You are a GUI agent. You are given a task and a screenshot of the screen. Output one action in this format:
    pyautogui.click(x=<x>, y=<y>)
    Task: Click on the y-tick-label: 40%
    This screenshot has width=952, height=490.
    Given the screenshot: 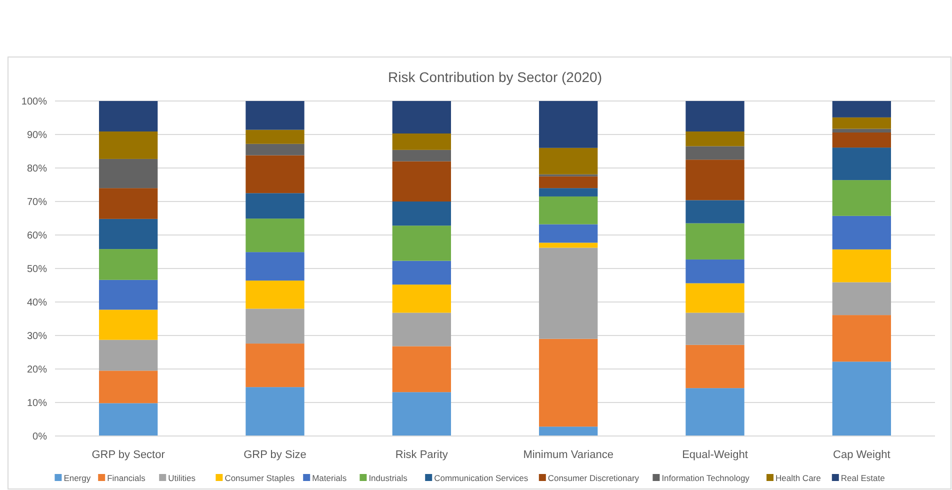 What is the action you would take?
    pyautogui.click(x=37, y=303)
    